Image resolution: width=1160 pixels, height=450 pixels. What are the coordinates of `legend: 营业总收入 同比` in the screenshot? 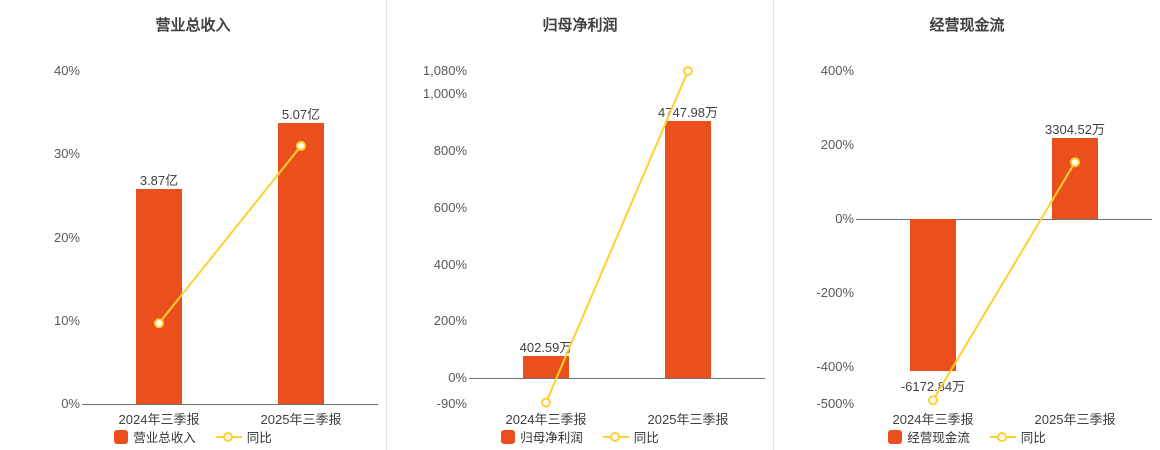 It's located at (193, 436).